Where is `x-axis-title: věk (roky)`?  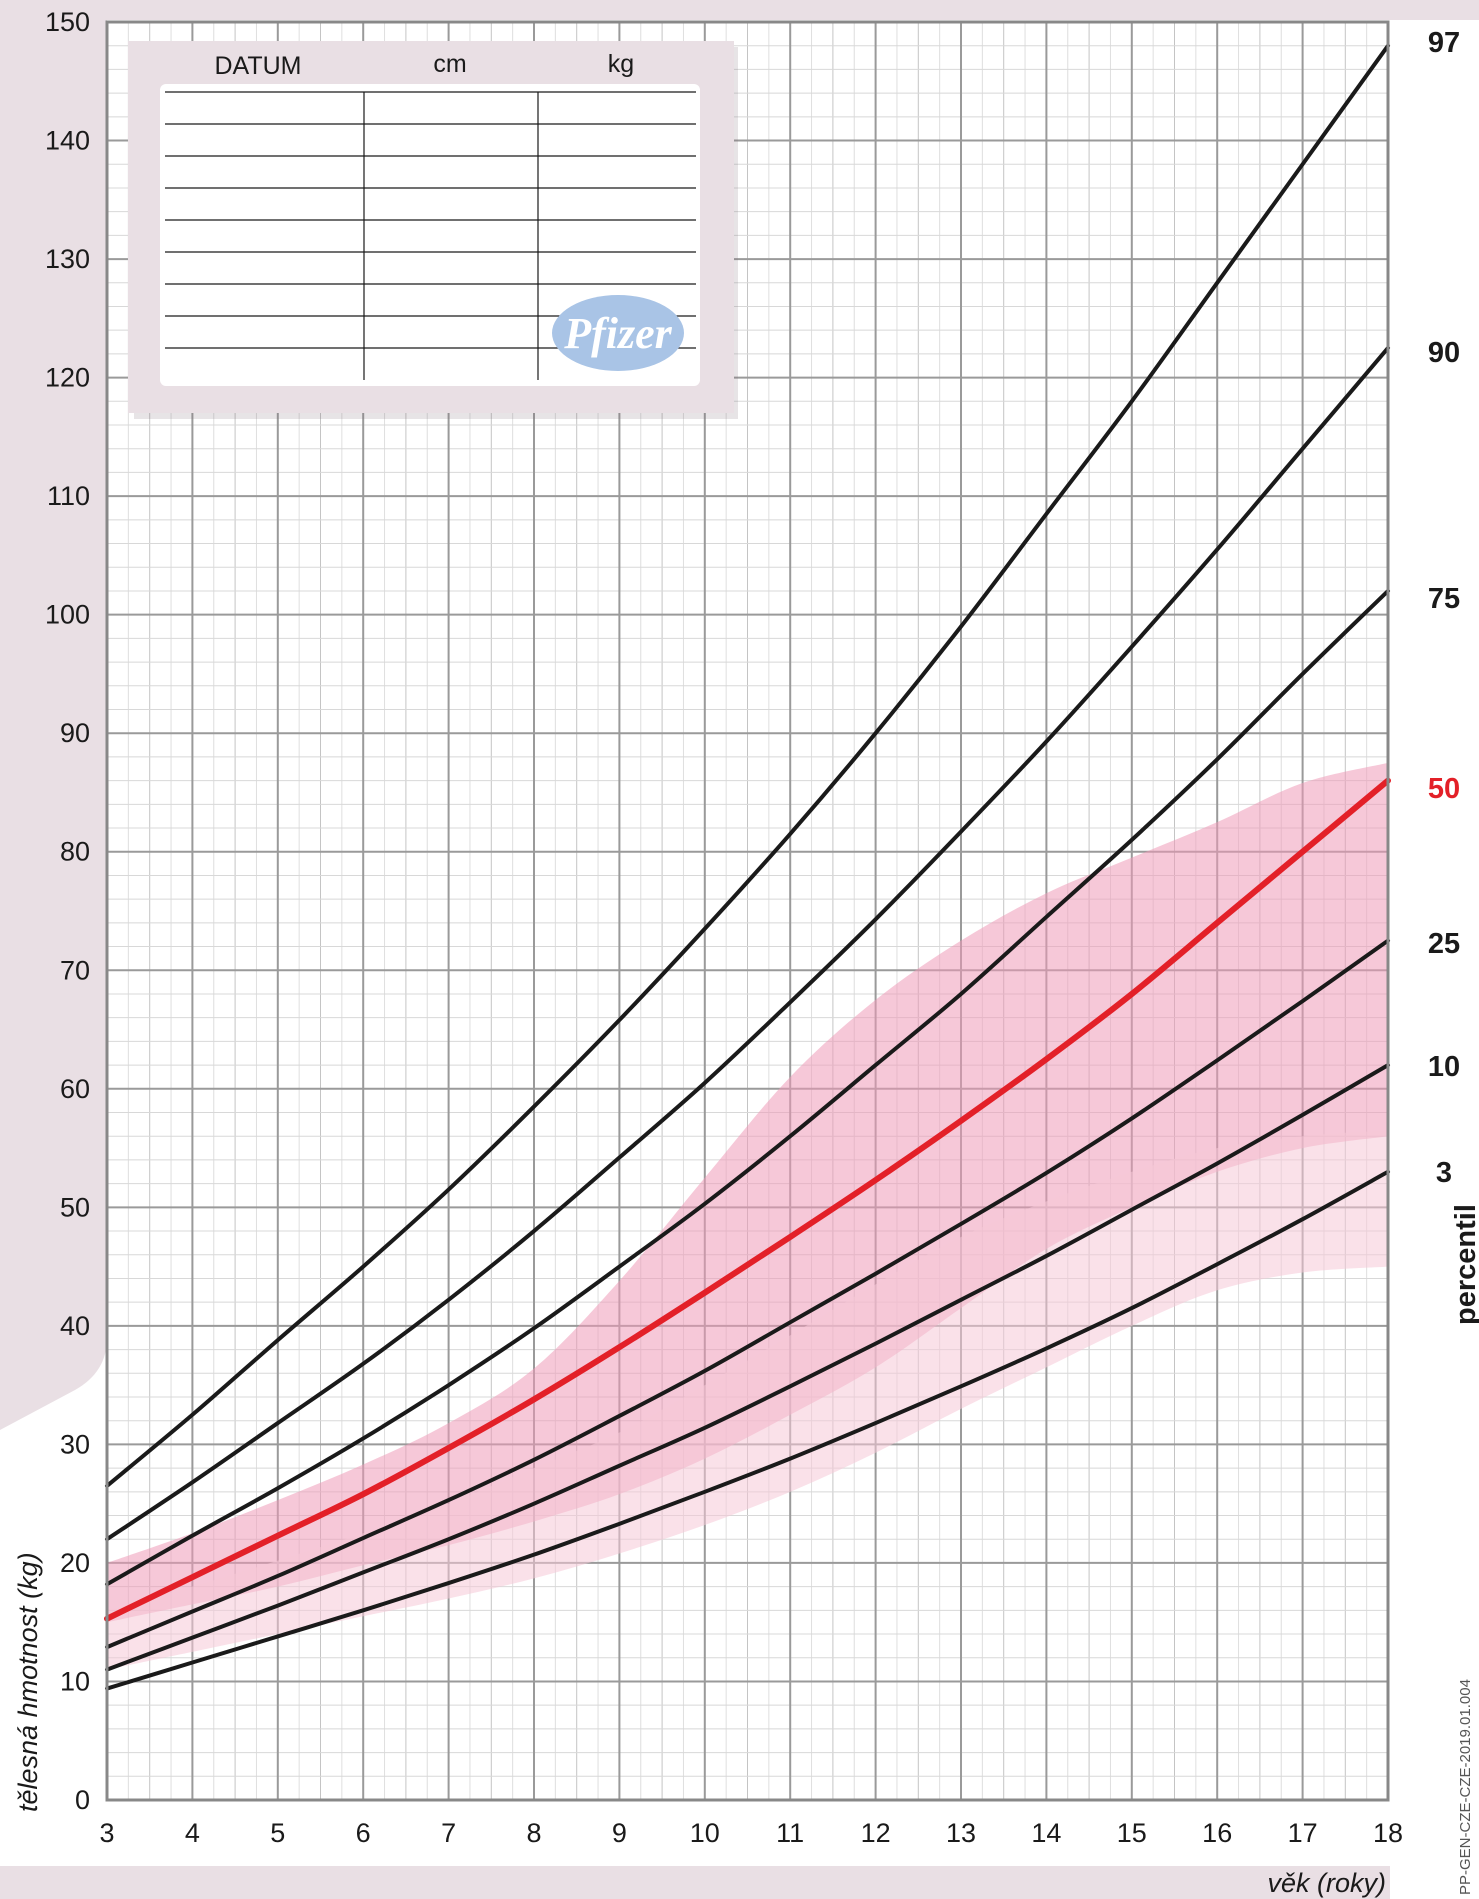 x-axis-title: věk (roky) is located at coordinates (1326, 1883).